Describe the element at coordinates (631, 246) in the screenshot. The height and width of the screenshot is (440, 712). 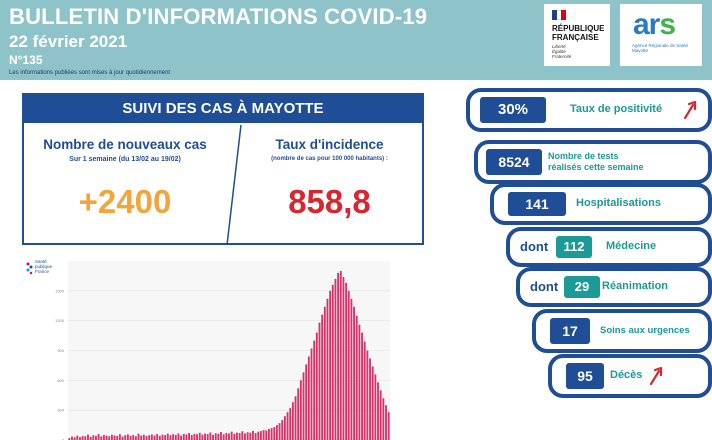
I see `stat-label: Médecine` at that location.